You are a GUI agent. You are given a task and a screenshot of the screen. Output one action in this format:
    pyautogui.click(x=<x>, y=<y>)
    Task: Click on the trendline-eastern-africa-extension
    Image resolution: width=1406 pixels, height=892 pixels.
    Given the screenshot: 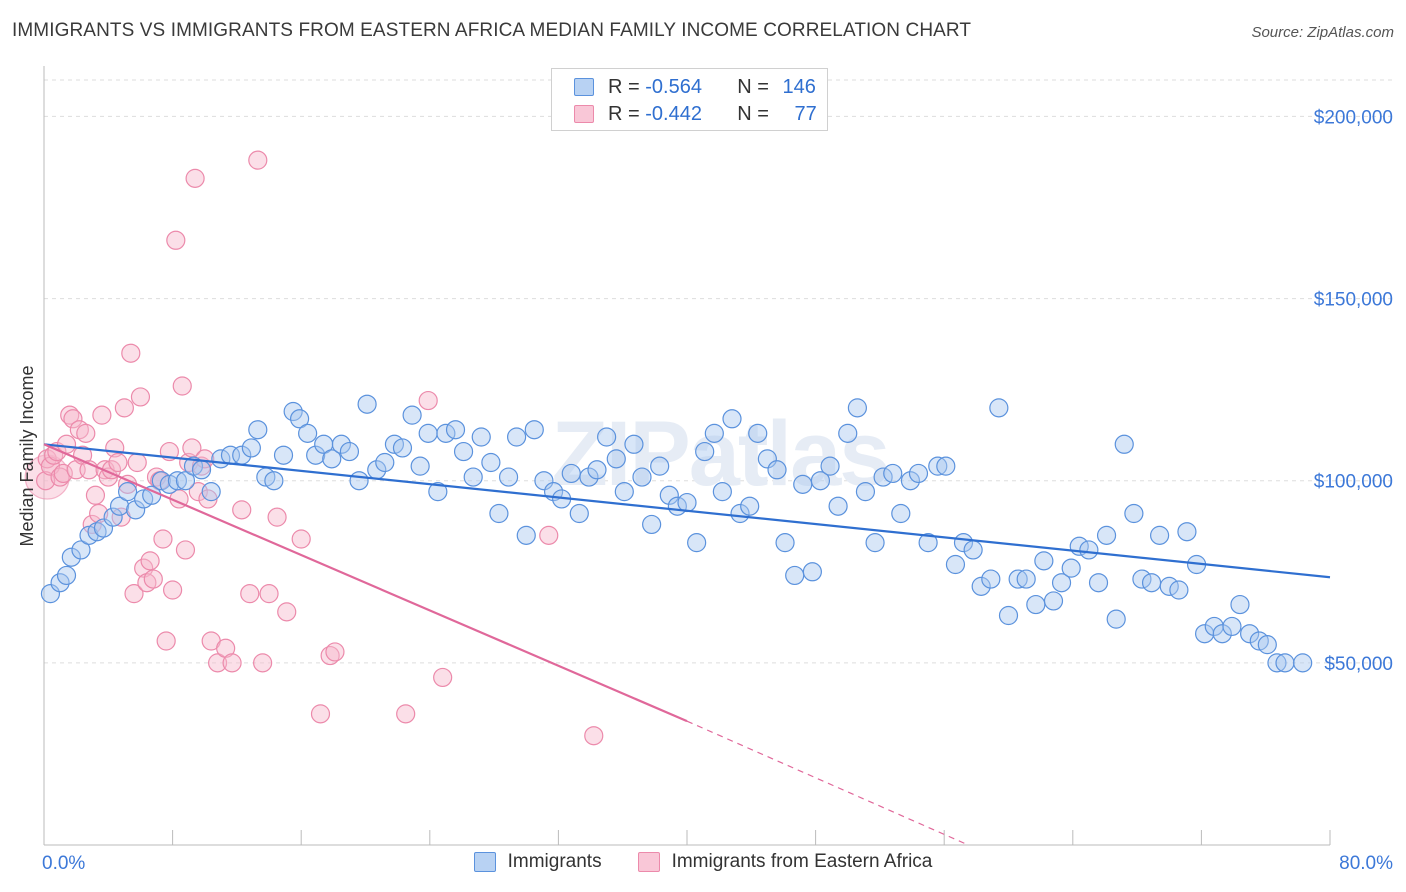 What is the action you would take?
    pyautogui.click(x=827, y=783)
    